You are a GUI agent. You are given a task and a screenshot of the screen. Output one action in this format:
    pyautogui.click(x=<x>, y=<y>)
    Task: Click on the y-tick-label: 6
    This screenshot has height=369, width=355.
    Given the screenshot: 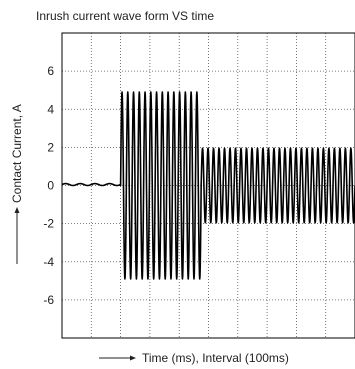 What is the action you would take?
    pyautogui.click(x=50, y=71)
    